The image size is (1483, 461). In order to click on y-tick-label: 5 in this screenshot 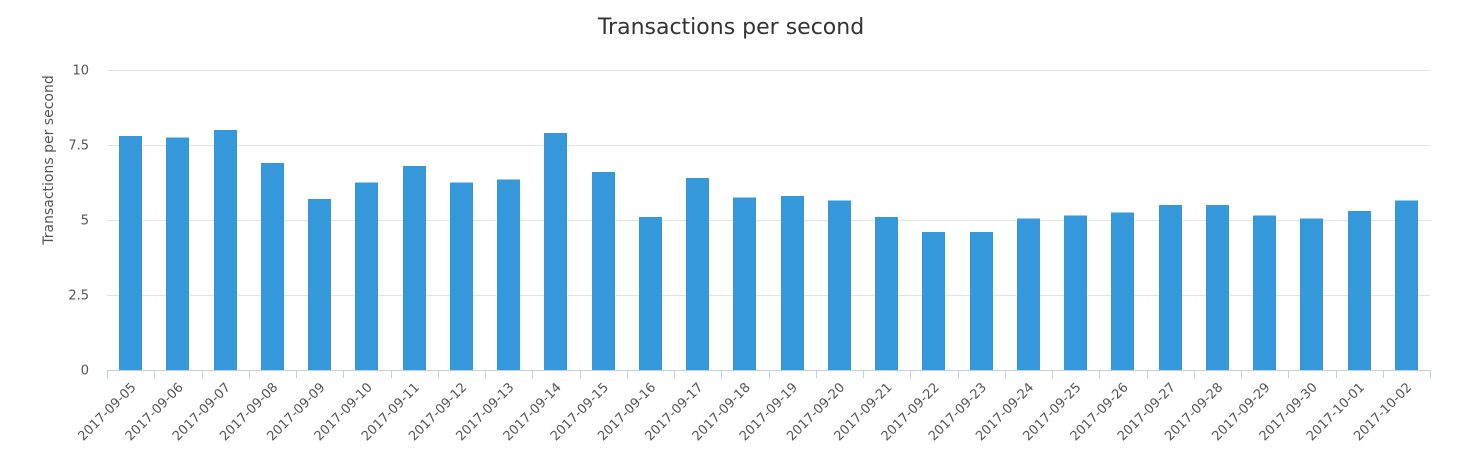, I will do `click(85, 221)`.